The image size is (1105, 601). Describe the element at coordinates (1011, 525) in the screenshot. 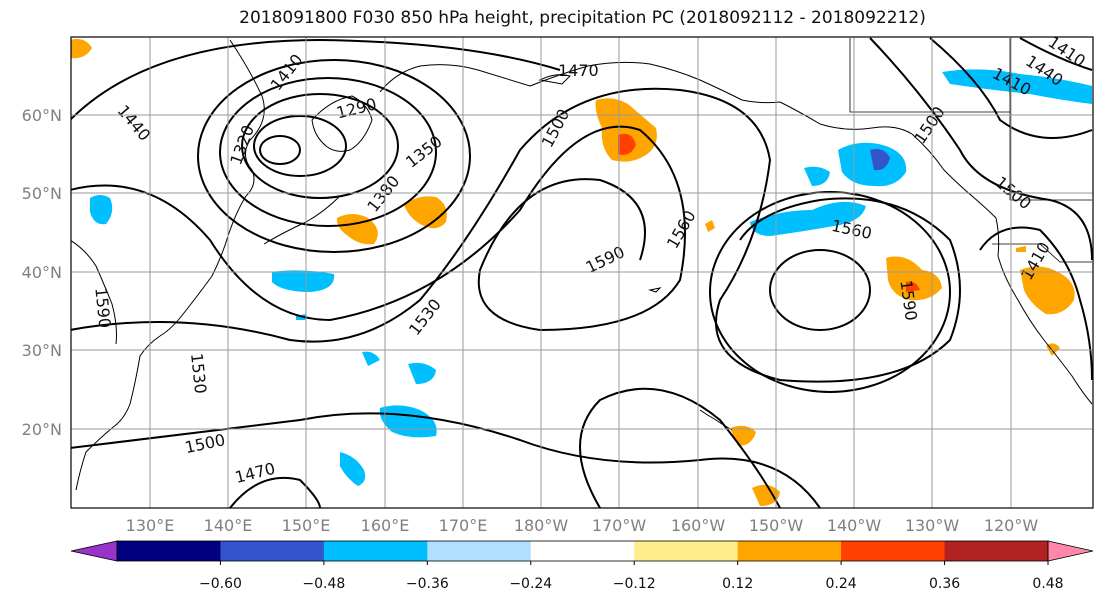

I see `longitude-tick-label: 120°W` at that location.